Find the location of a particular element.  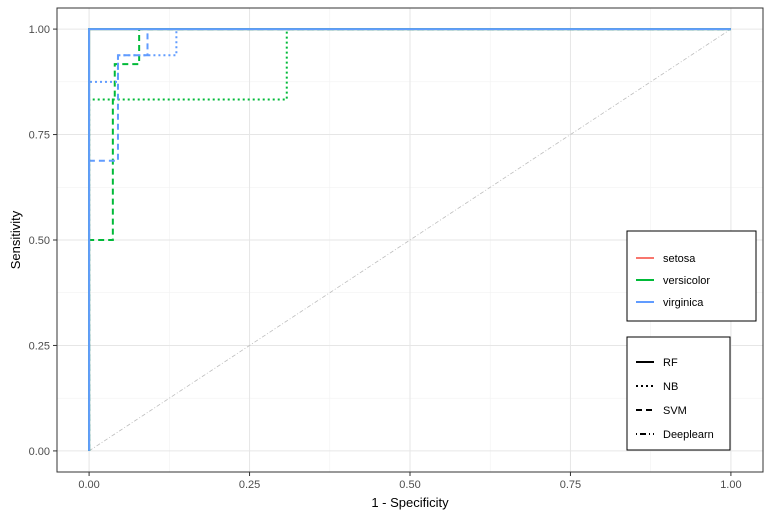

x-tick-label: 0.00 is located at coordinates (88, 485).